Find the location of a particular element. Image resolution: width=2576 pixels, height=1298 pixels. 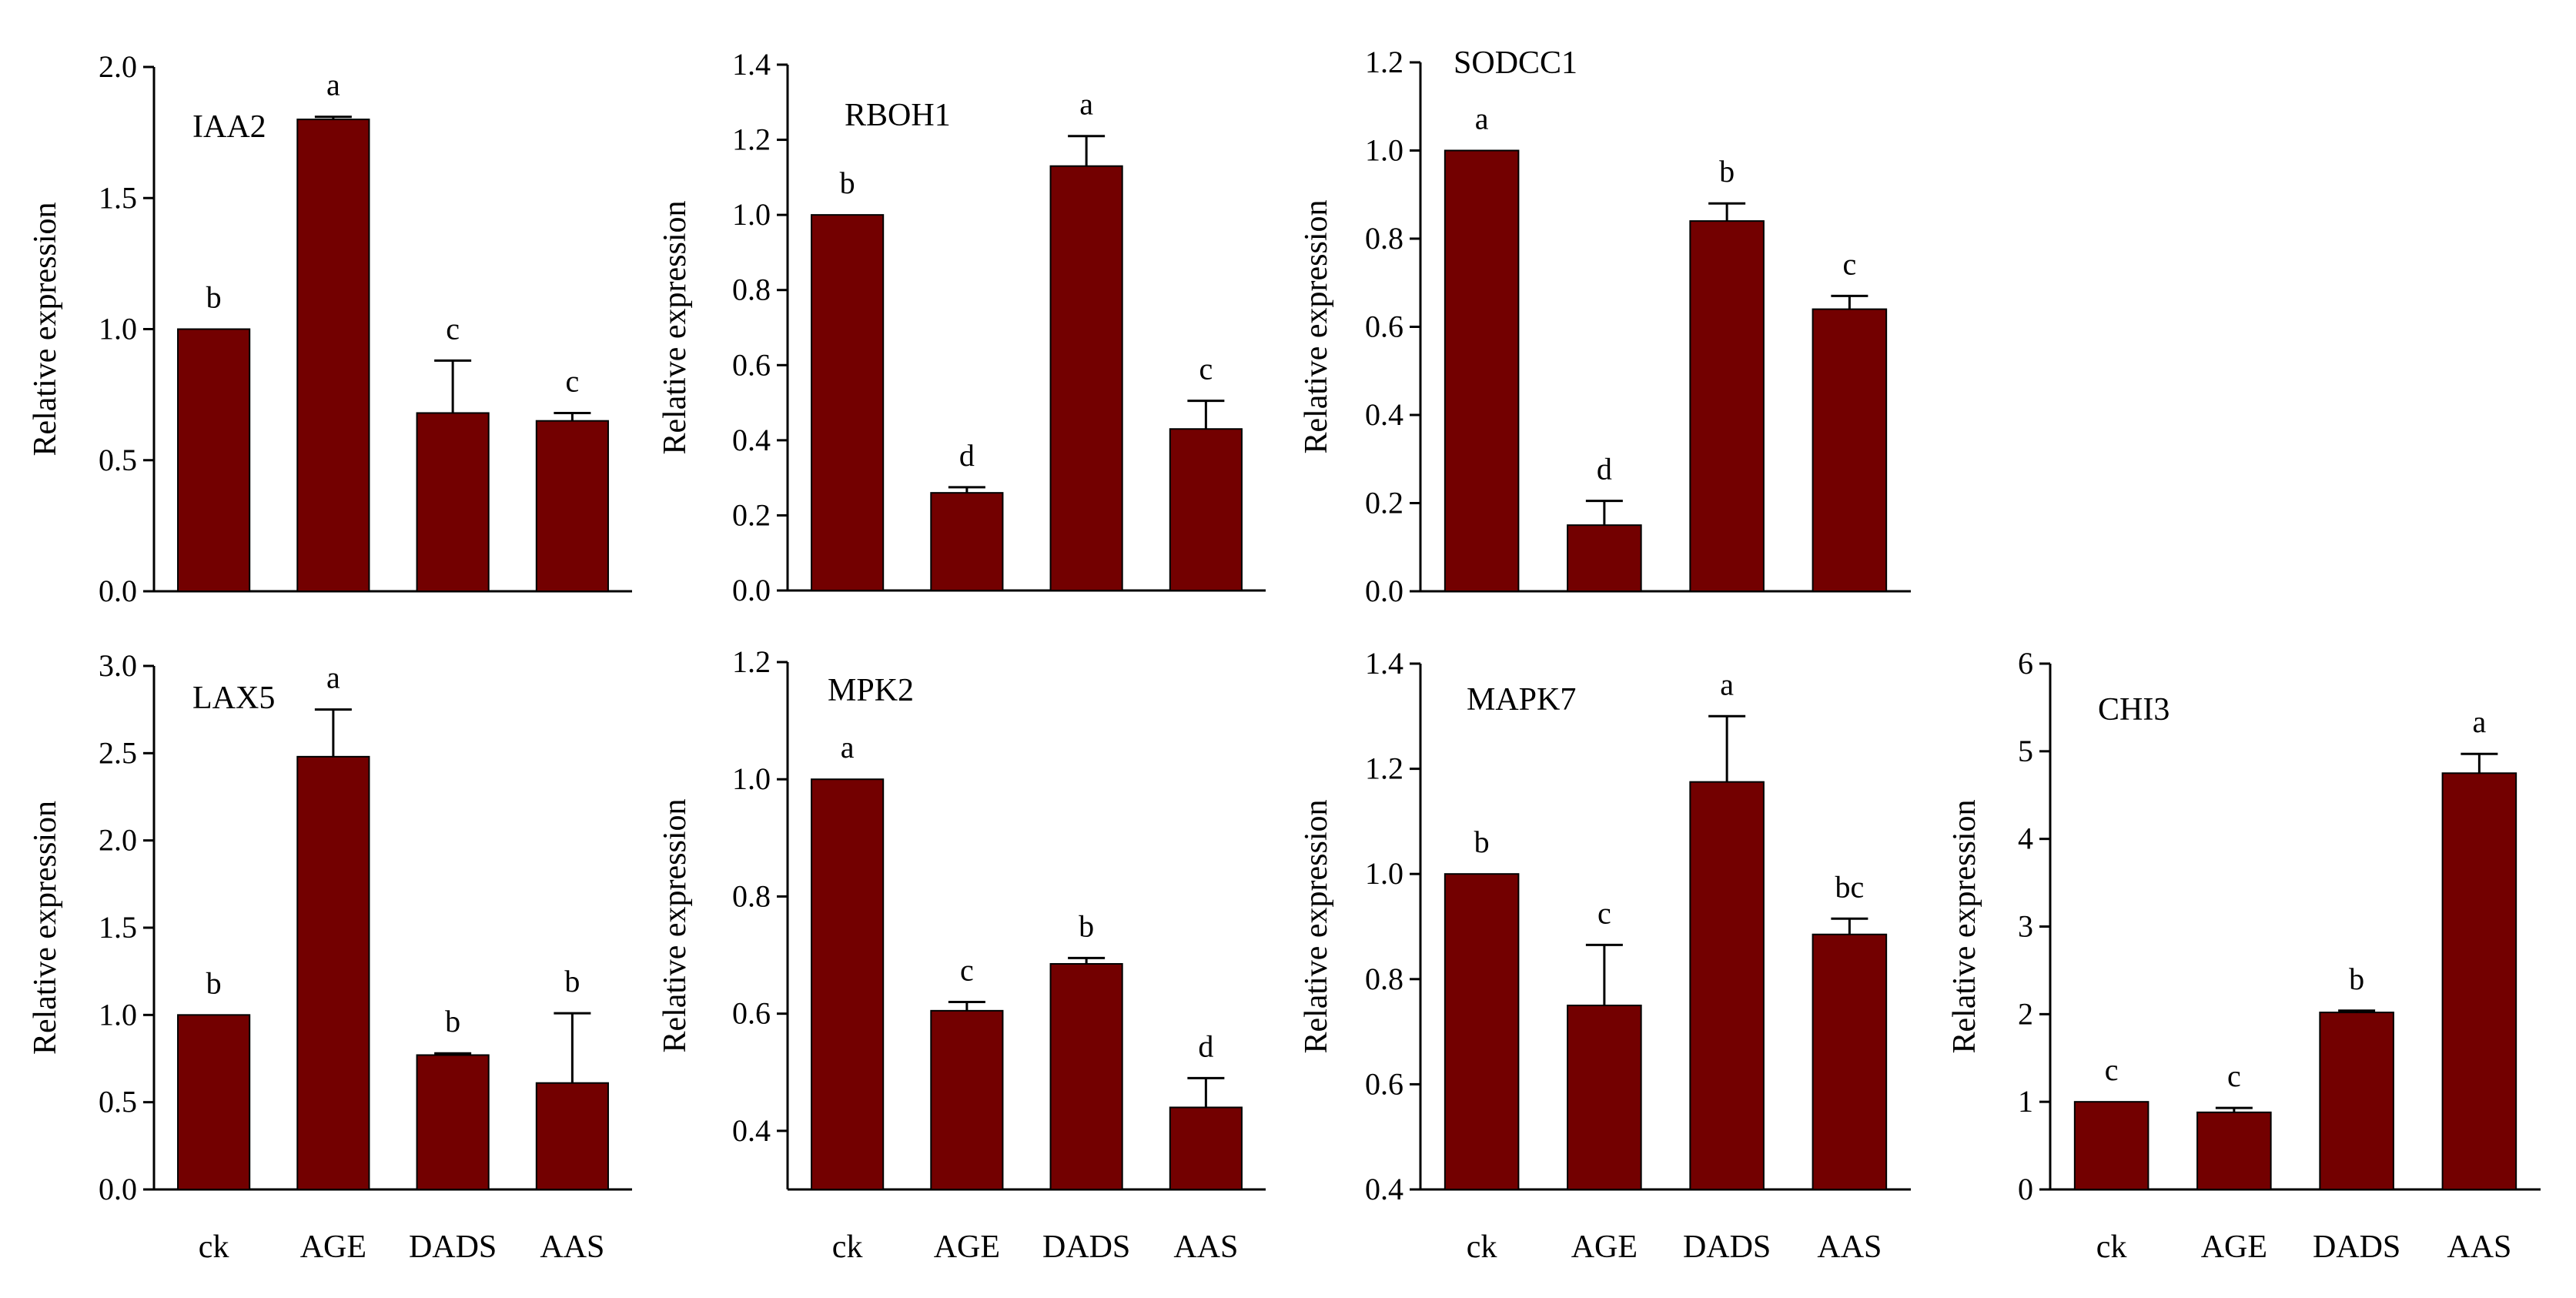

significance-label: bc is located at coordinates (1849, 886).